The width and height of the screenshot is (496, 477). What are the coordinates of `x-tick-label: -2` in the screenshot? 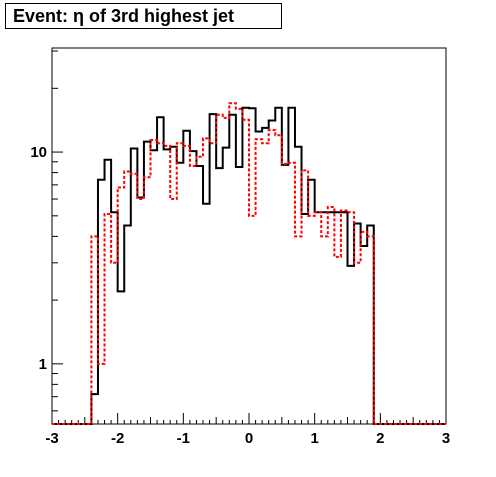 It's located at (117, 438).